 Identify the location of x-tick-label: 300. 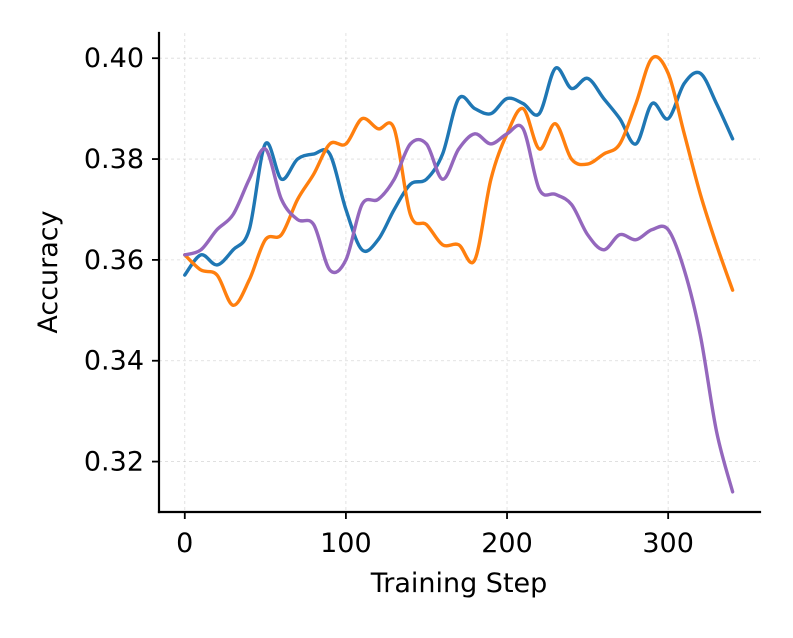
(668, 543).